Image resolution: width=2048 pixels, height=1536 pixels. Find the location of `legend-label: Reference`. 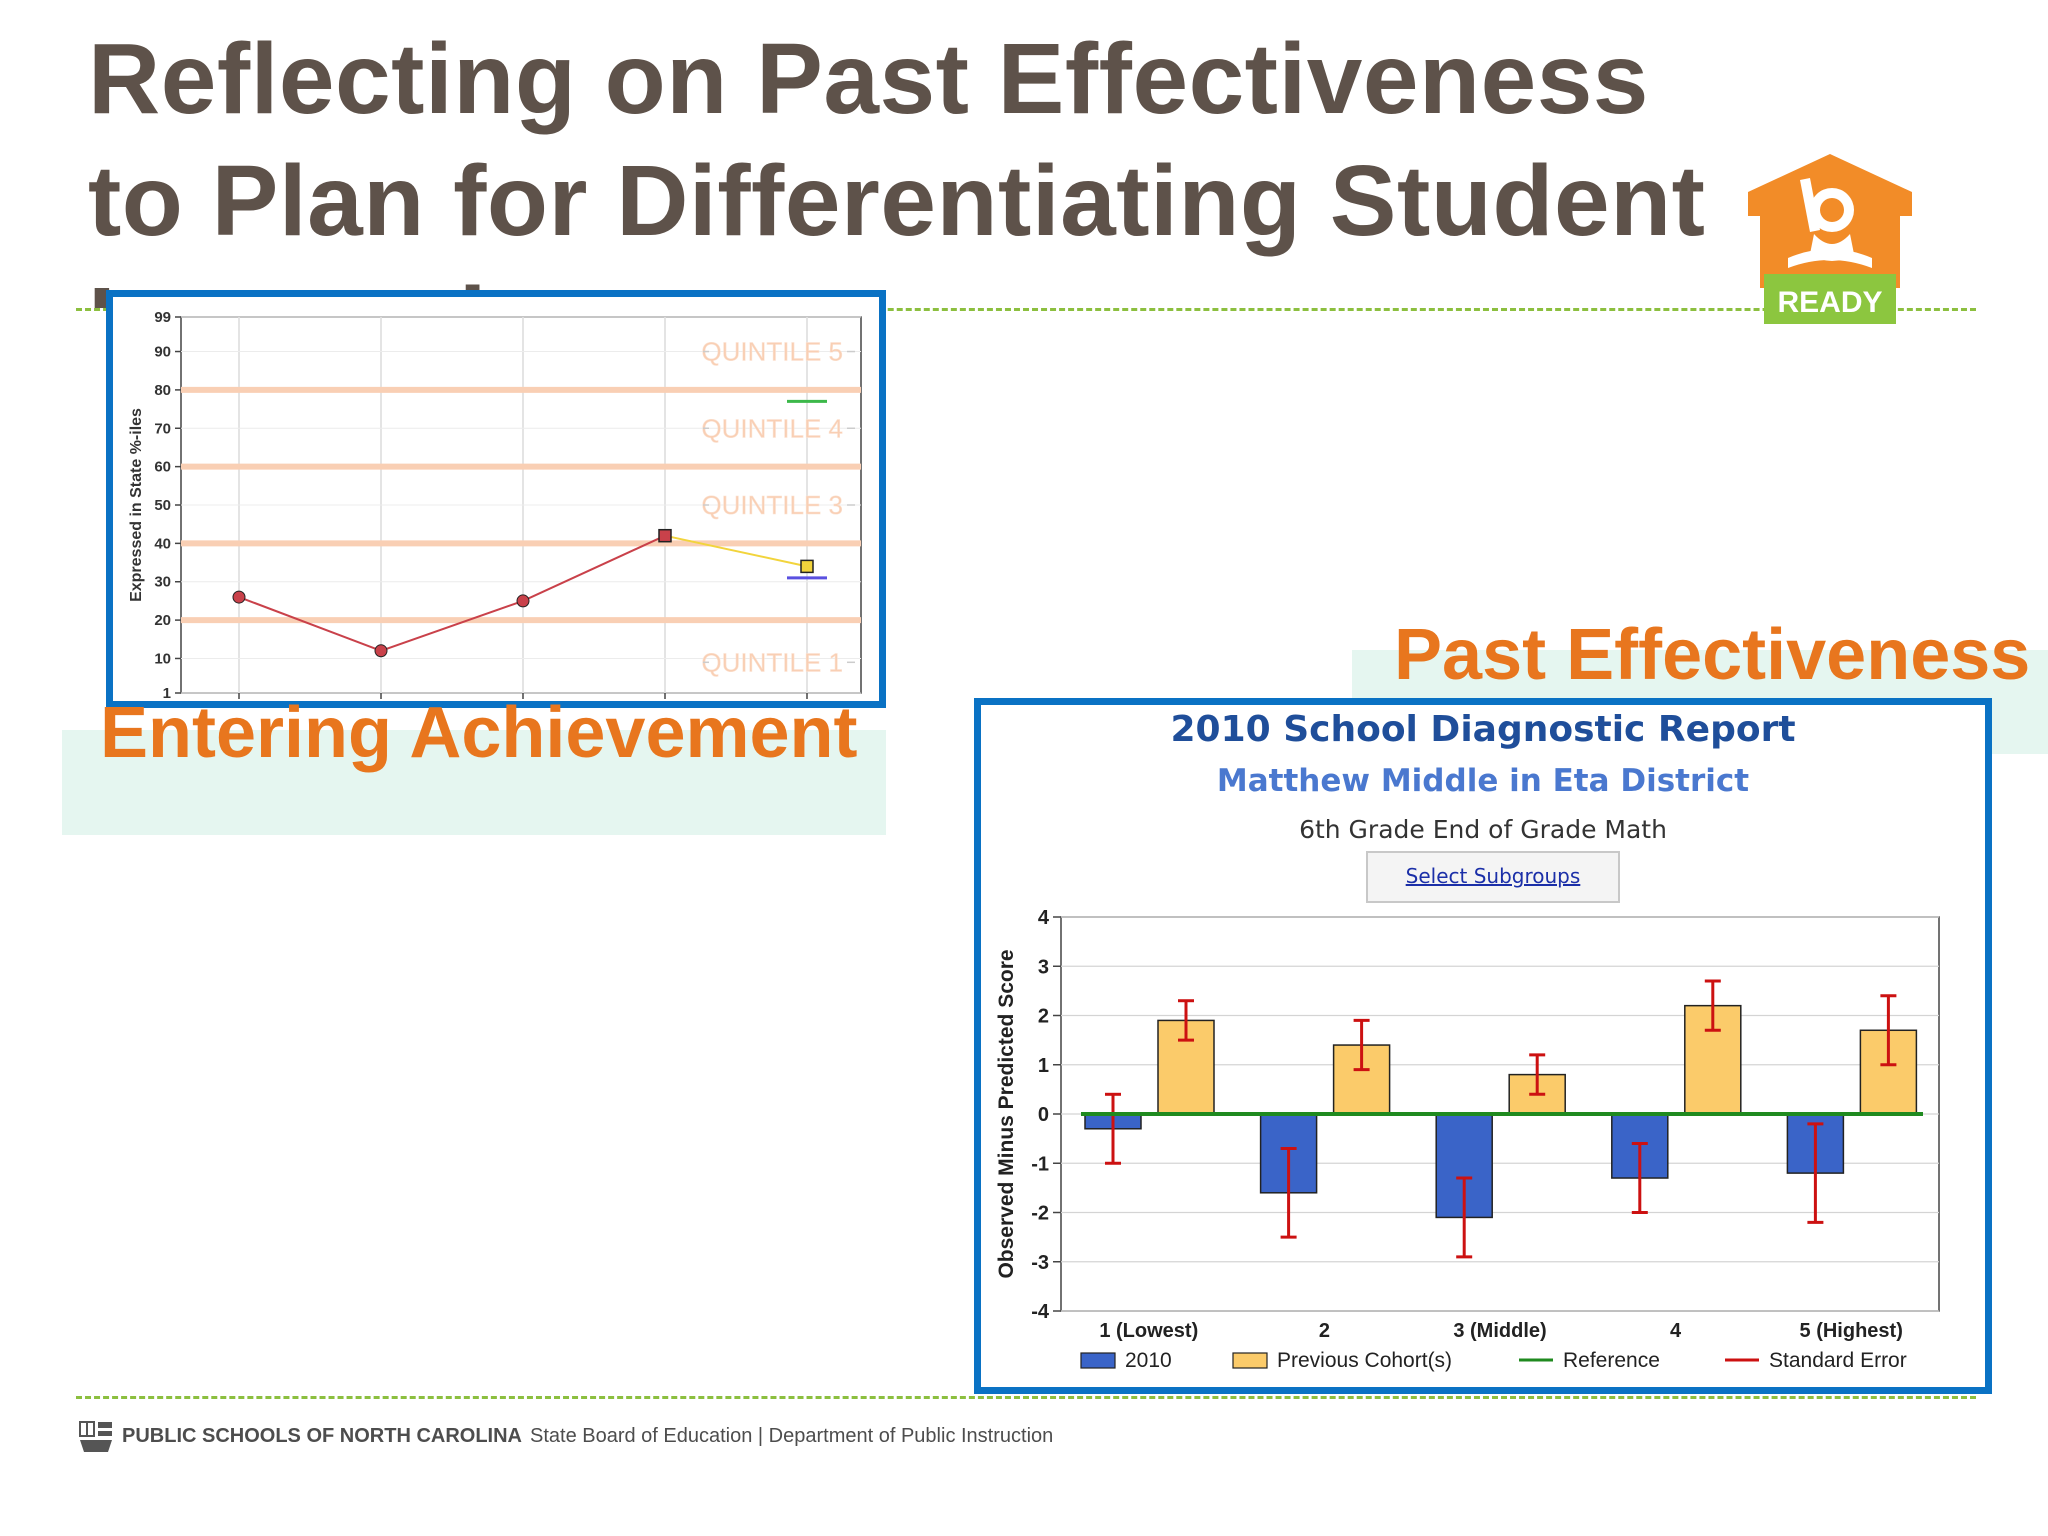

legend-label: Reference is located at coordinates (1611, 1360).